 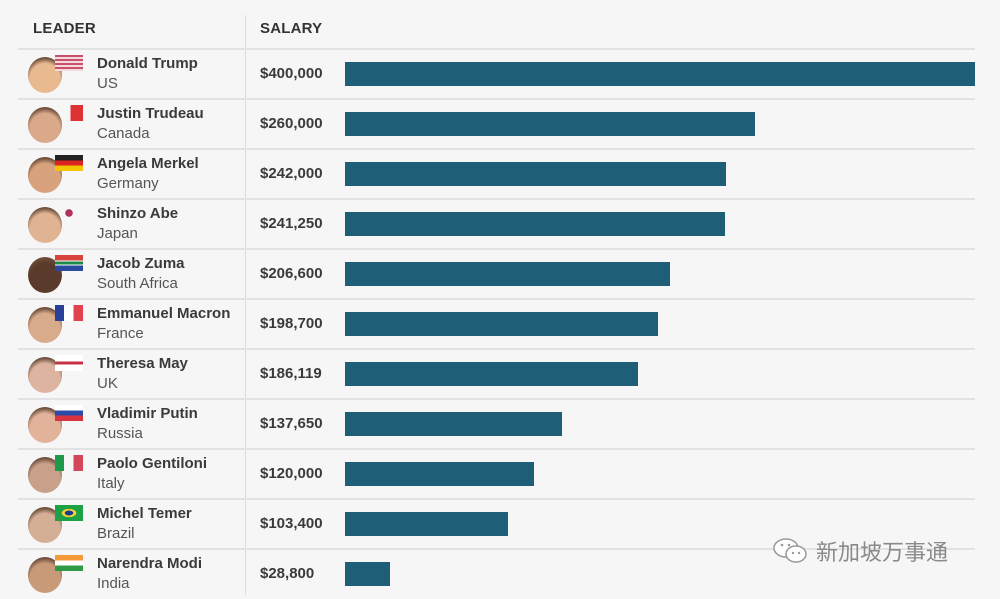 I want to click on leader-name: Jacob Zuma, so click(x=141, y=263).